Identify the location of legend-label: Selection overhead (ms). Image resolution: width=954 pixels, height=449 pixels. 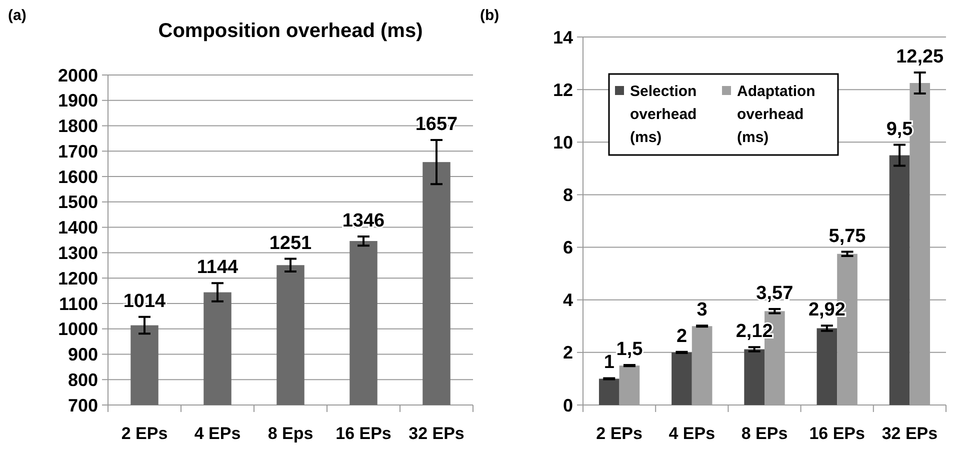
(663, 114).